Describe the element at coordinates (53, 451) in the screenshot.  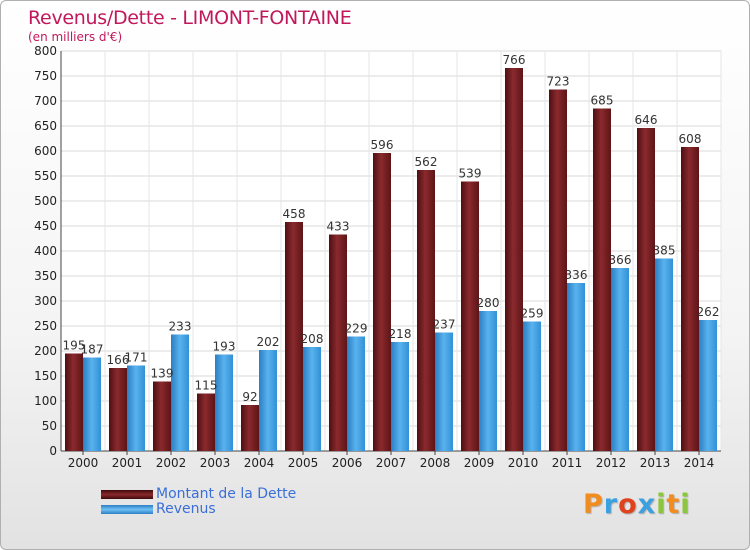
I see `y-tick-label: 0` at that location.